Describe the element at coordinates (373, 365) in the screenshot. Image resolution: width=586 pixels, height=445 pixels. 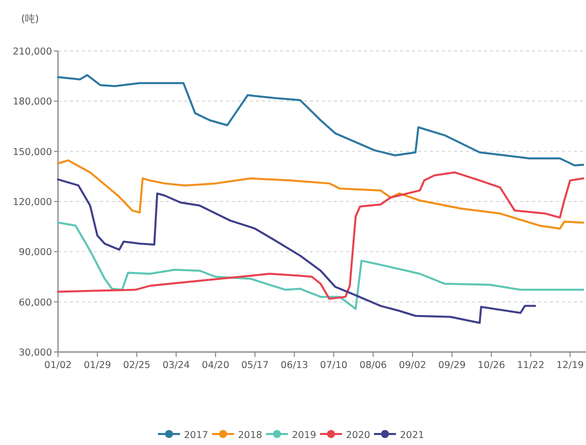
I see `x-tick-label: 08/06` at that location.